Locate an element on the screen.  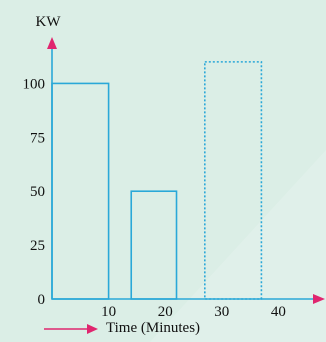
x-tick-label: 10 is located at coordinates (108, 312).